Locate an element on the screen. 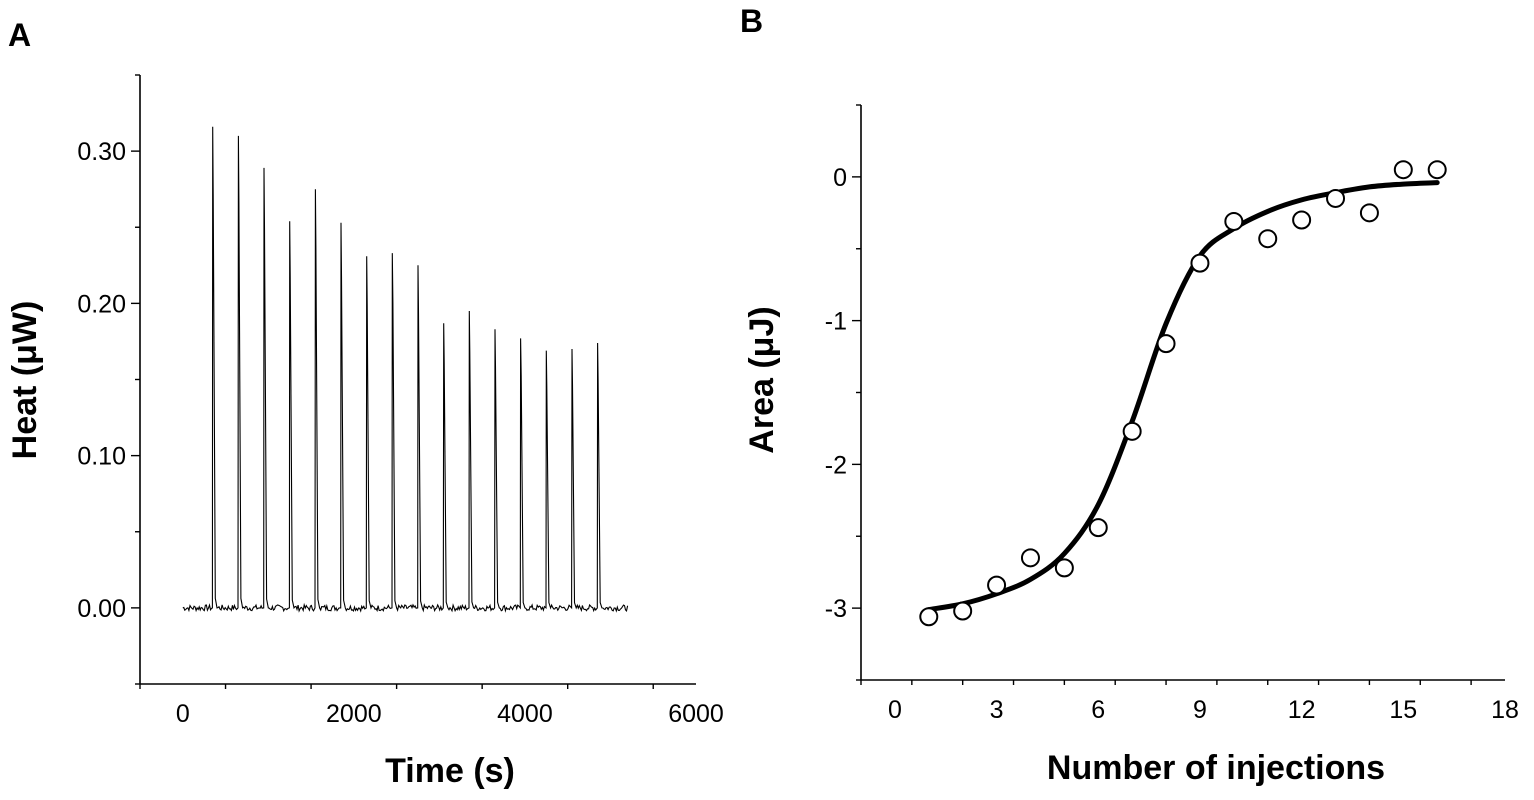  panel-b-x-tick-label: 0 is located at coordinates (895, 710).